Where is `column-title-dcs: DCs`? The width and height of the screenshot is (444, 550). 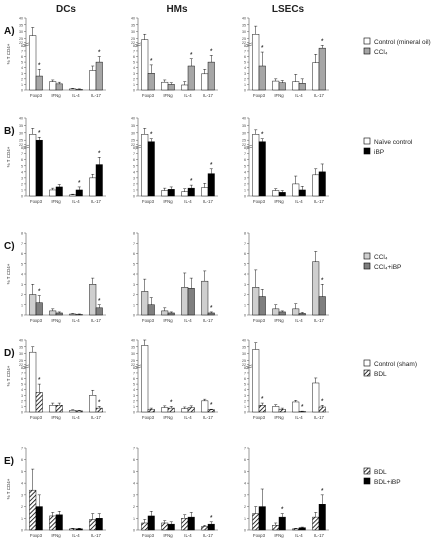 column-title-dcs: DCs is located at coordinates (65, 9).